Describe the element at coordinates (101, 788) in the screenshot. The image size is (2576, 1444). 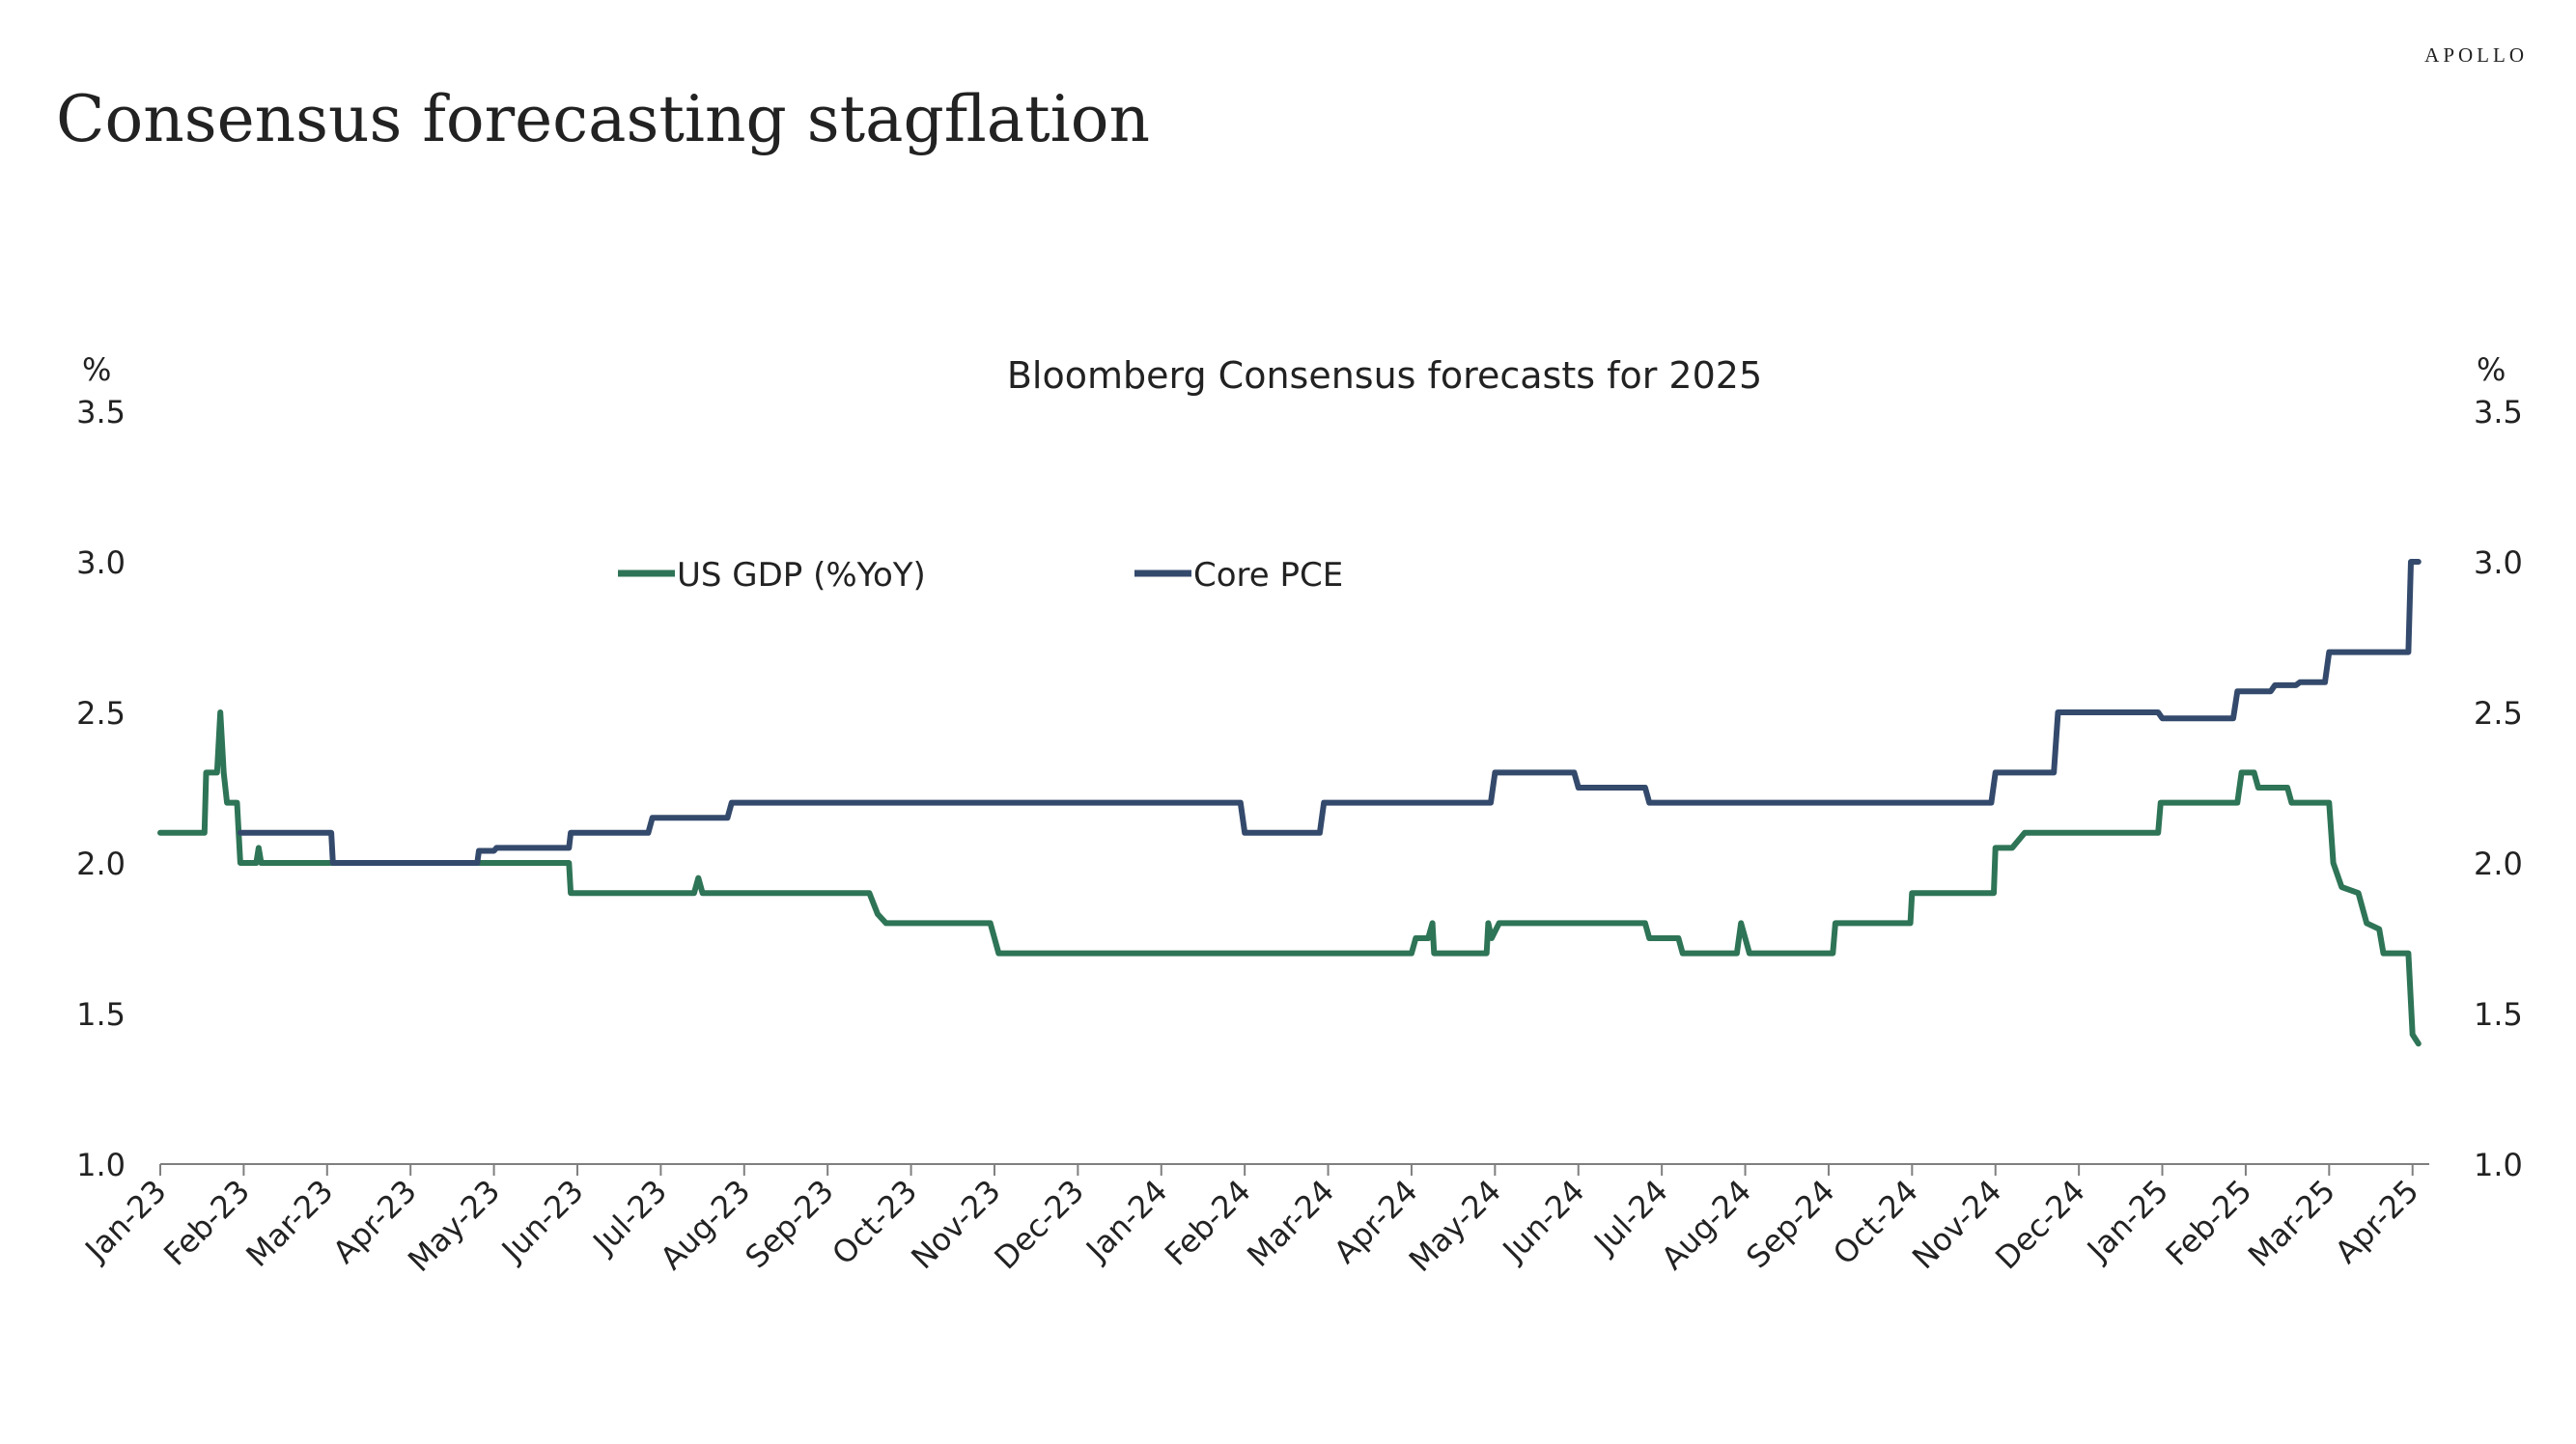
I see `y-axis-left: 1.0 1.5 2.0 2.5 3.0 3.5` at that location.